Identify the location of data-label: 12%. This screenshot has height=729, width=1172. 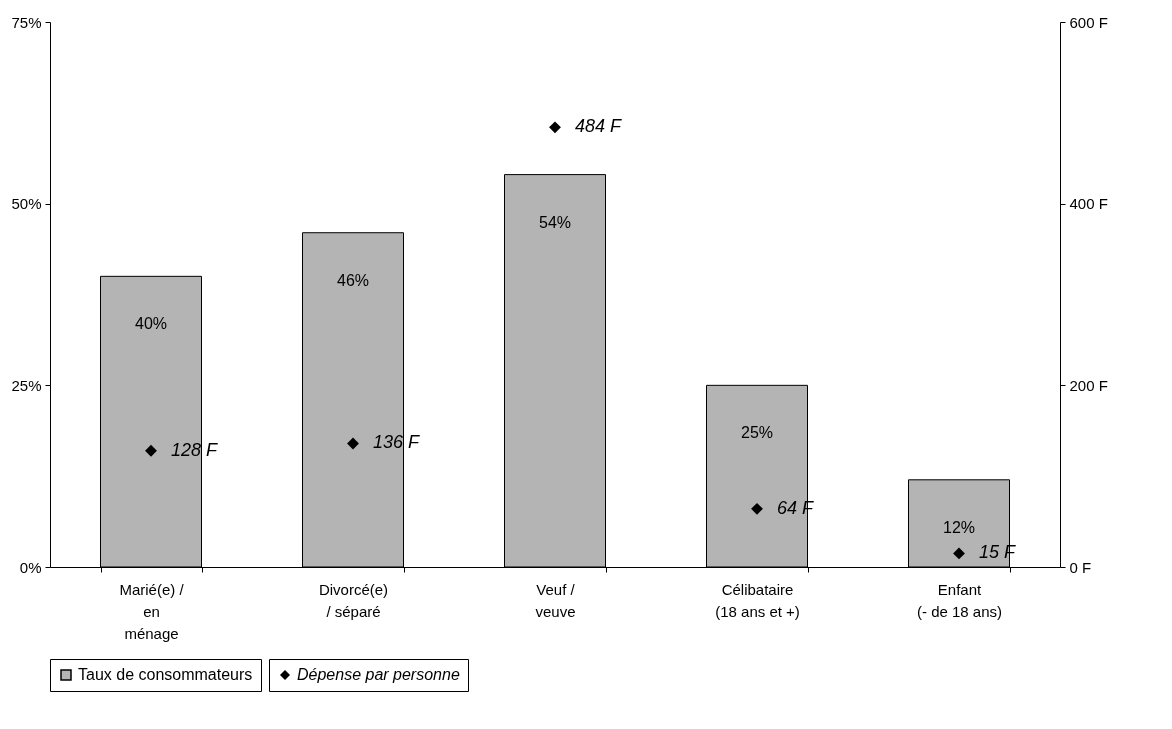
(959, 527).